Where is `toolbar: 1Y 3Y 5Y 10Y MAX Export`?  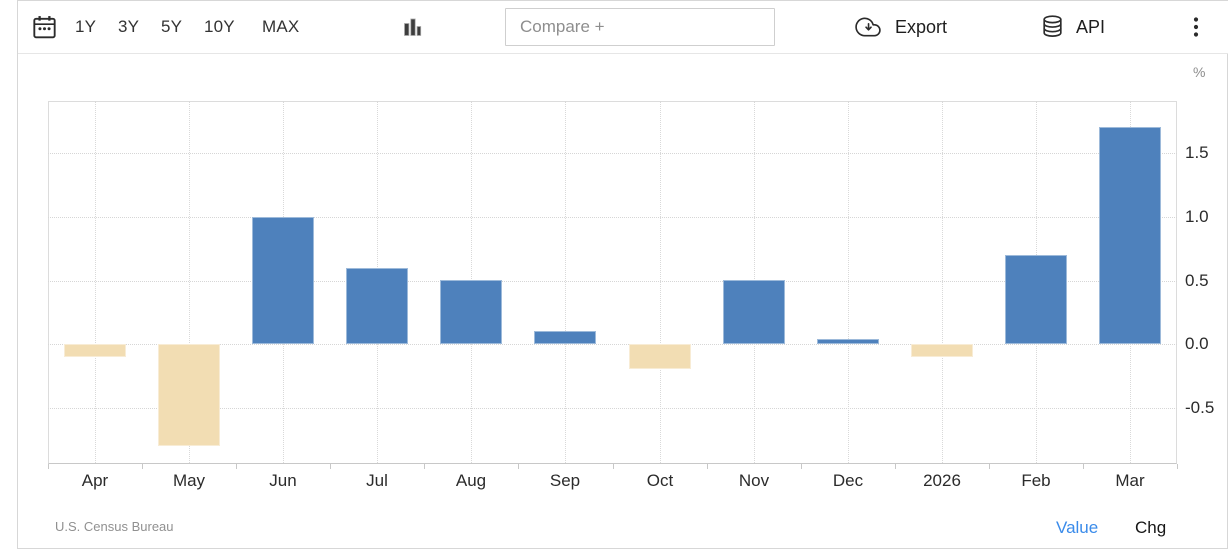 toolbar: 1Y 3Y 5Y 10Y MAX Export is located at coordinates (623, 27).